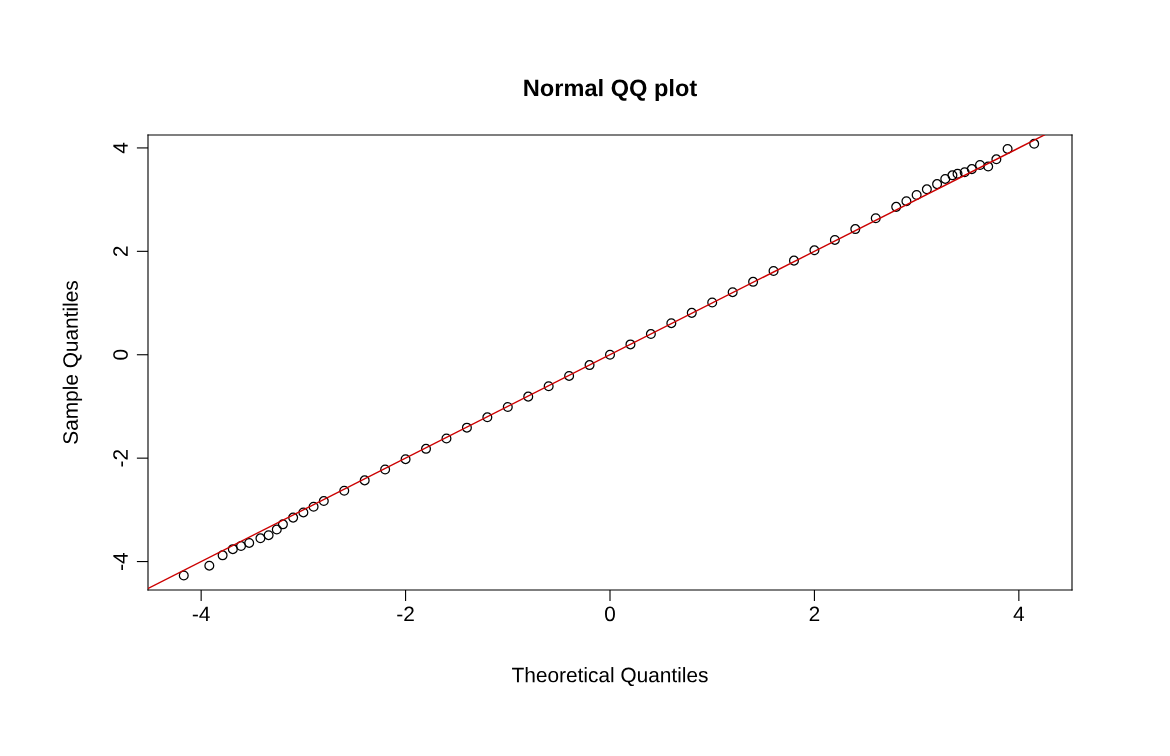  Describe the element at coordinates (72, 362) in the screenshot. I see `y-axis-title: Sample Quantiles` at that location.